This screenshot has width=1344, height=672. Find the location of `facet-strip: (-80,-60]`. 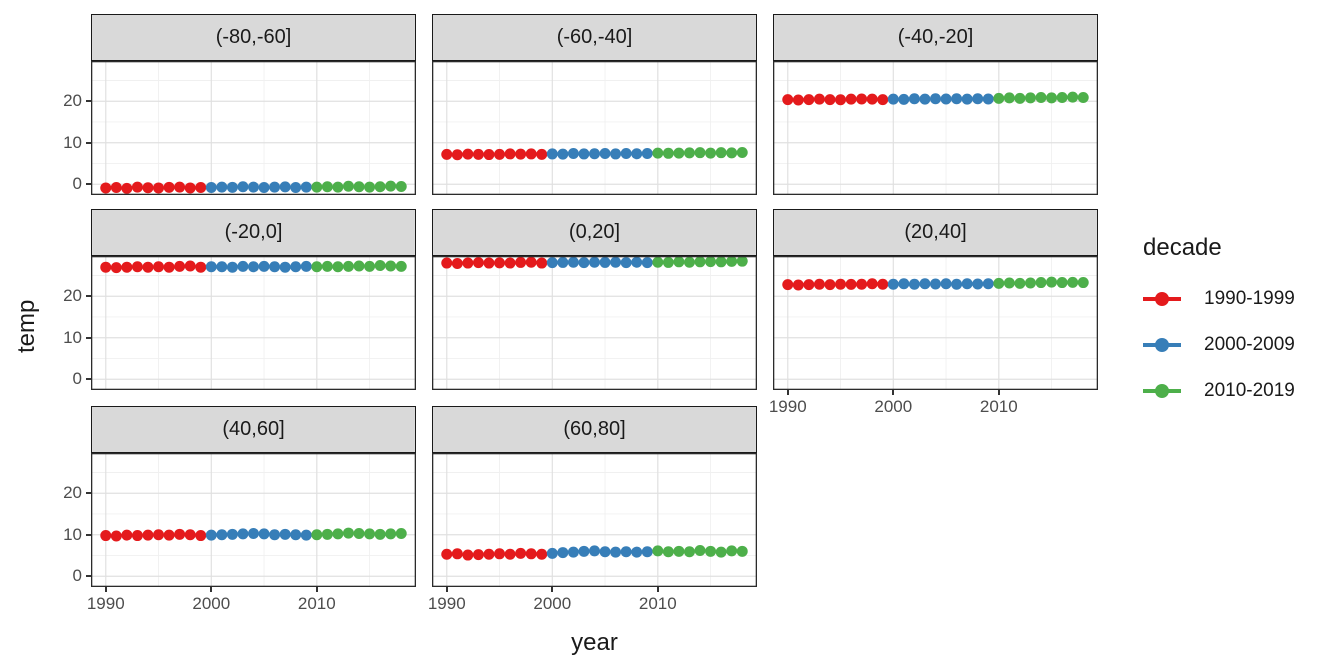

facet-strip: (-80,-60] is located at coordinates (253, 37).